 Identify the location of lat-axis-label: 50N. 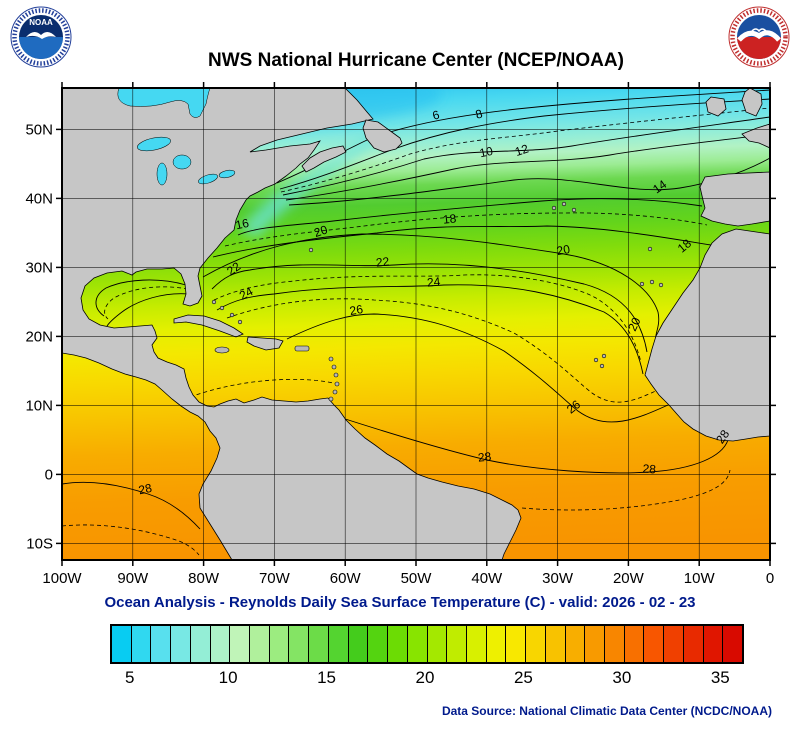
(39, 129).